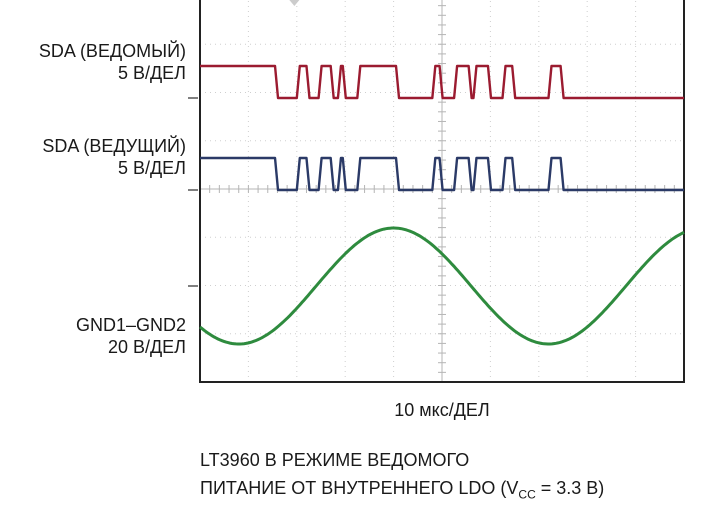  What do you see at coordinates (442, 82) in the screenshot?
I see `trace-sda-slave` at bounding box center [442, 82].